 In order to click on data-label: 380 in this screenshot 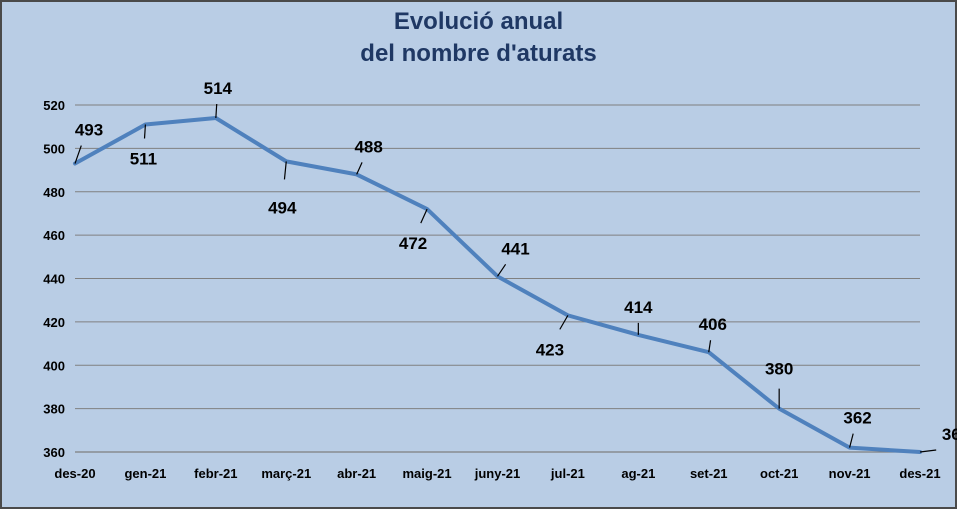, I will do `click(779, 369)`.